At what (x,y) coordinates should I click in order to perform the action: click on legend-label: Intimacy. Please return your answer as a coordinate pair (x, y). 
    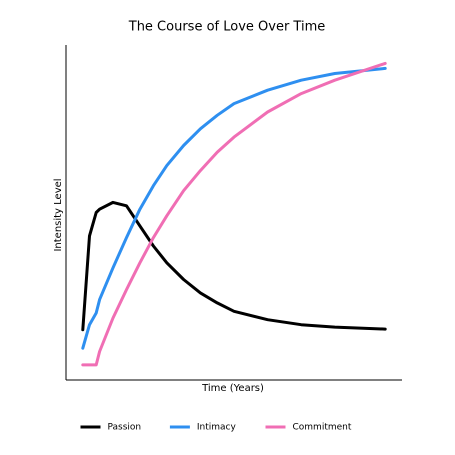
    Looking at the image, I should click on (217, 428).